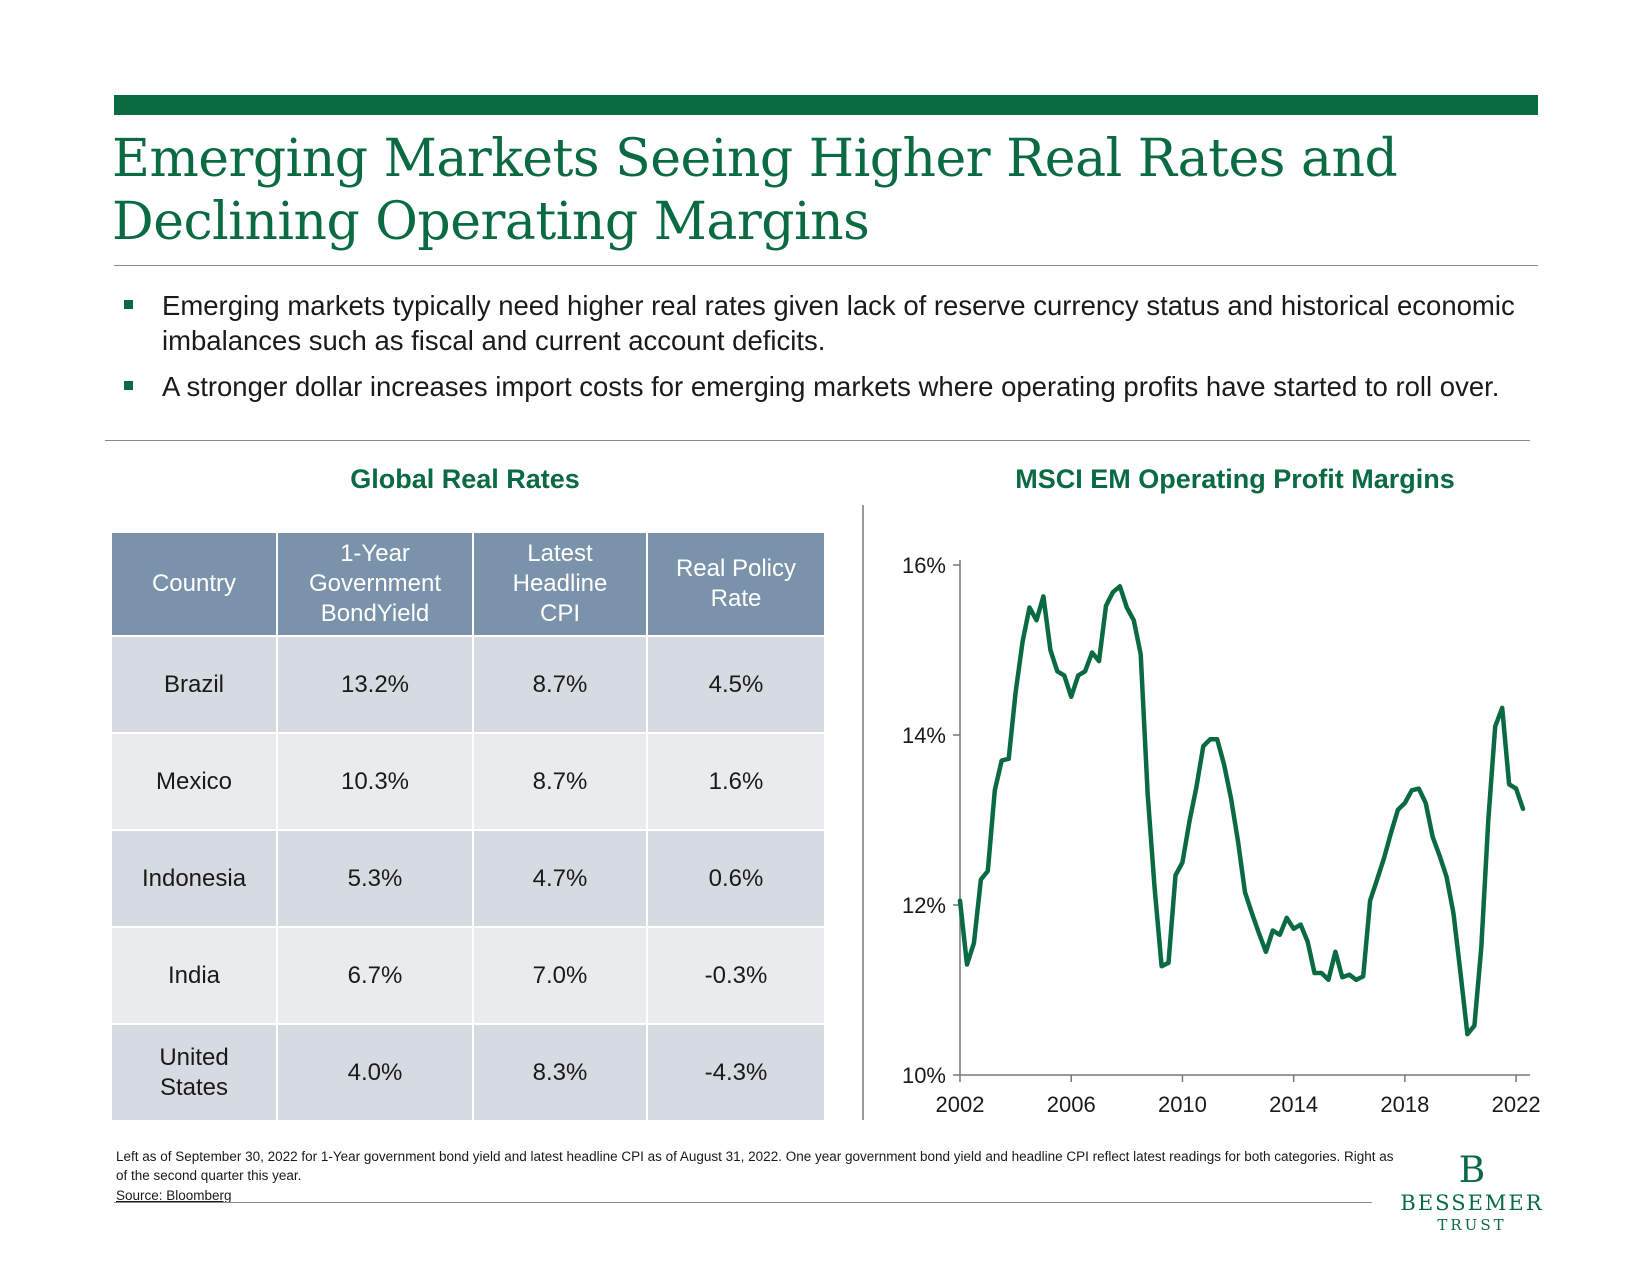 The image size is (1650, 1275). Describe the element at coordinates (194, 1072) in the screenshot. I see `cell-country: United States` at that location.